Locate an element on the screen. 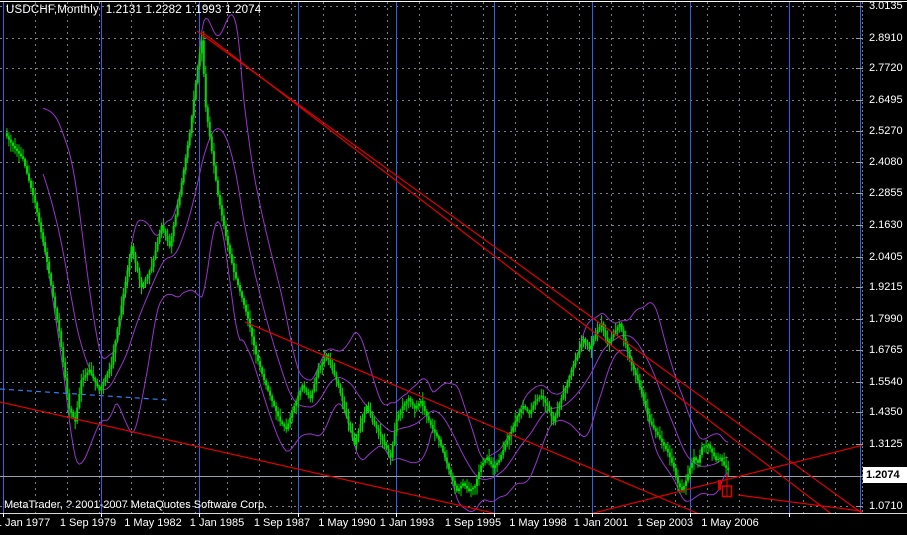  price-axis-label: 2.6495 is located at coordinates (886, 100).